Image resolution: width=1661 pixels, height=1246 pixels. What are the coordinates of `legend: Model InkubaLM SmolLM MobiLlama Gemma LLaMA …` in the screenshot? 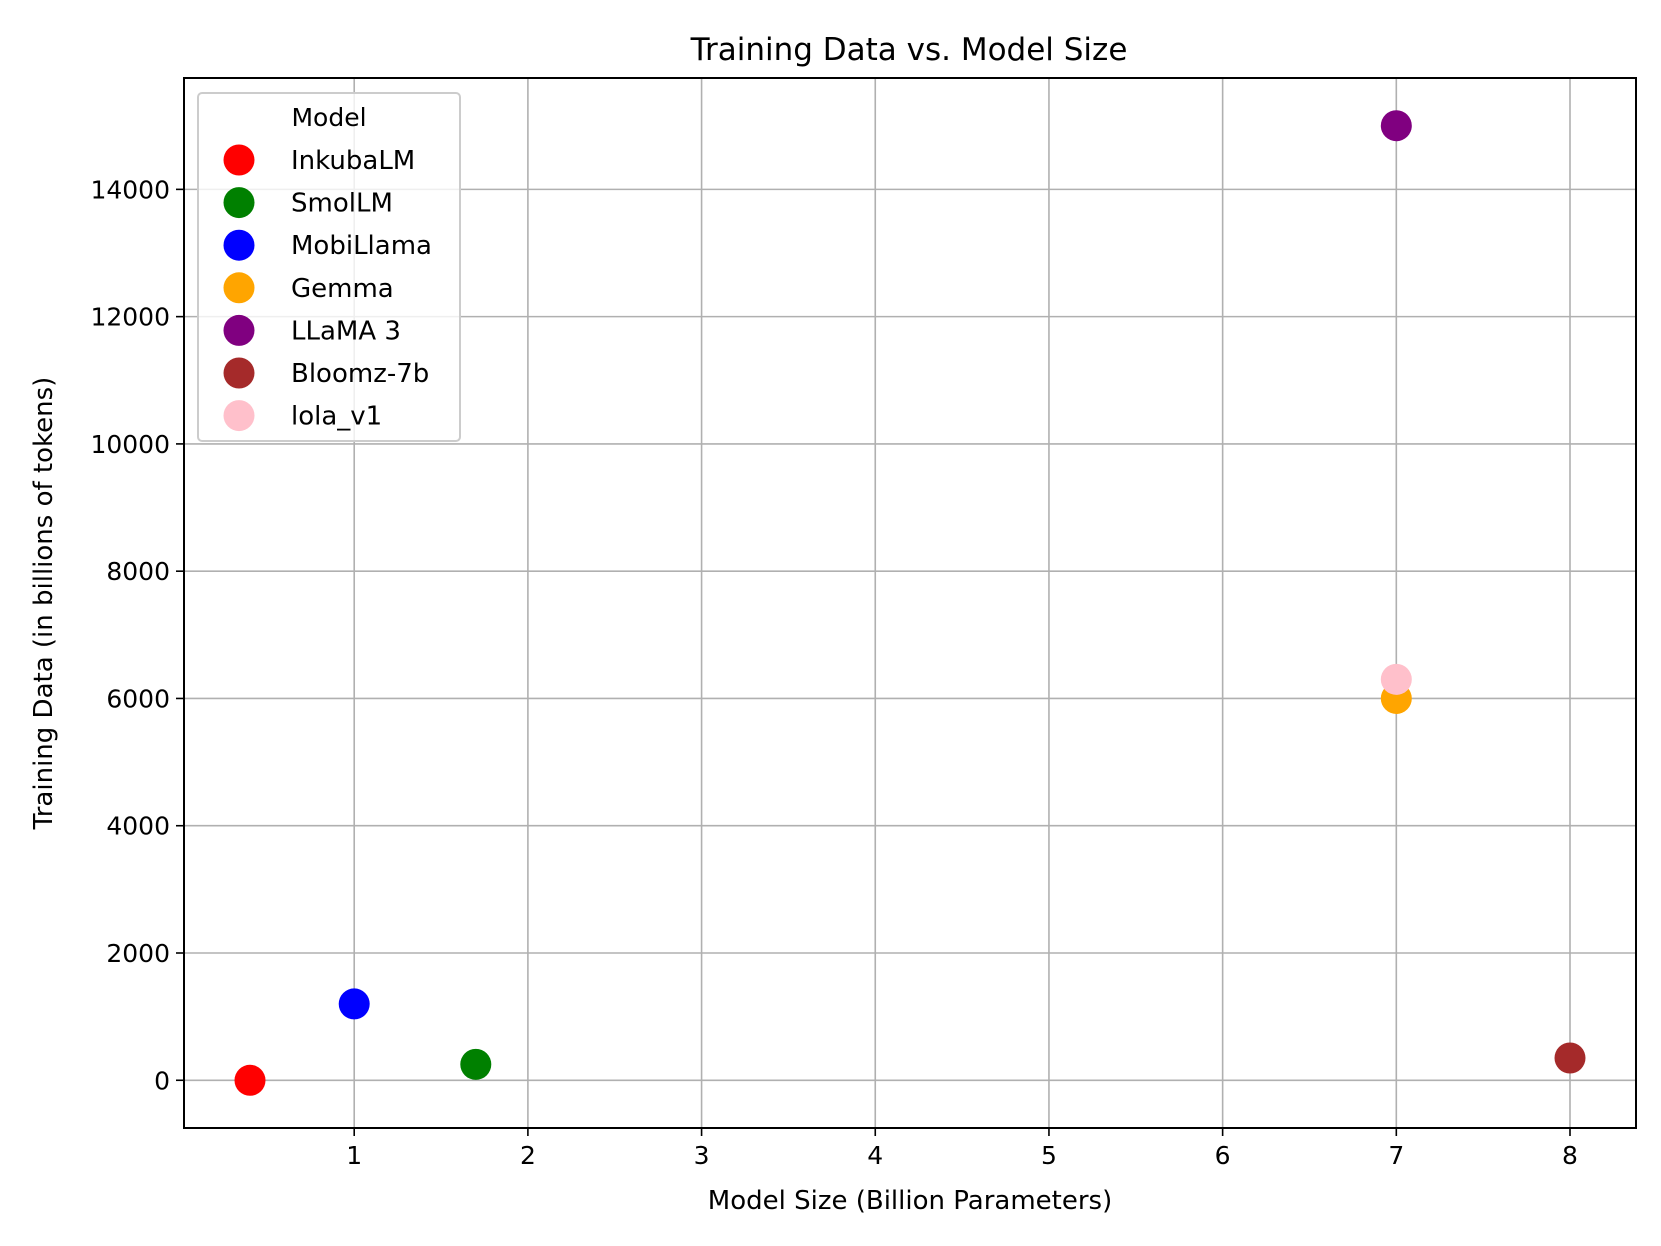 It's located at (329, 267).